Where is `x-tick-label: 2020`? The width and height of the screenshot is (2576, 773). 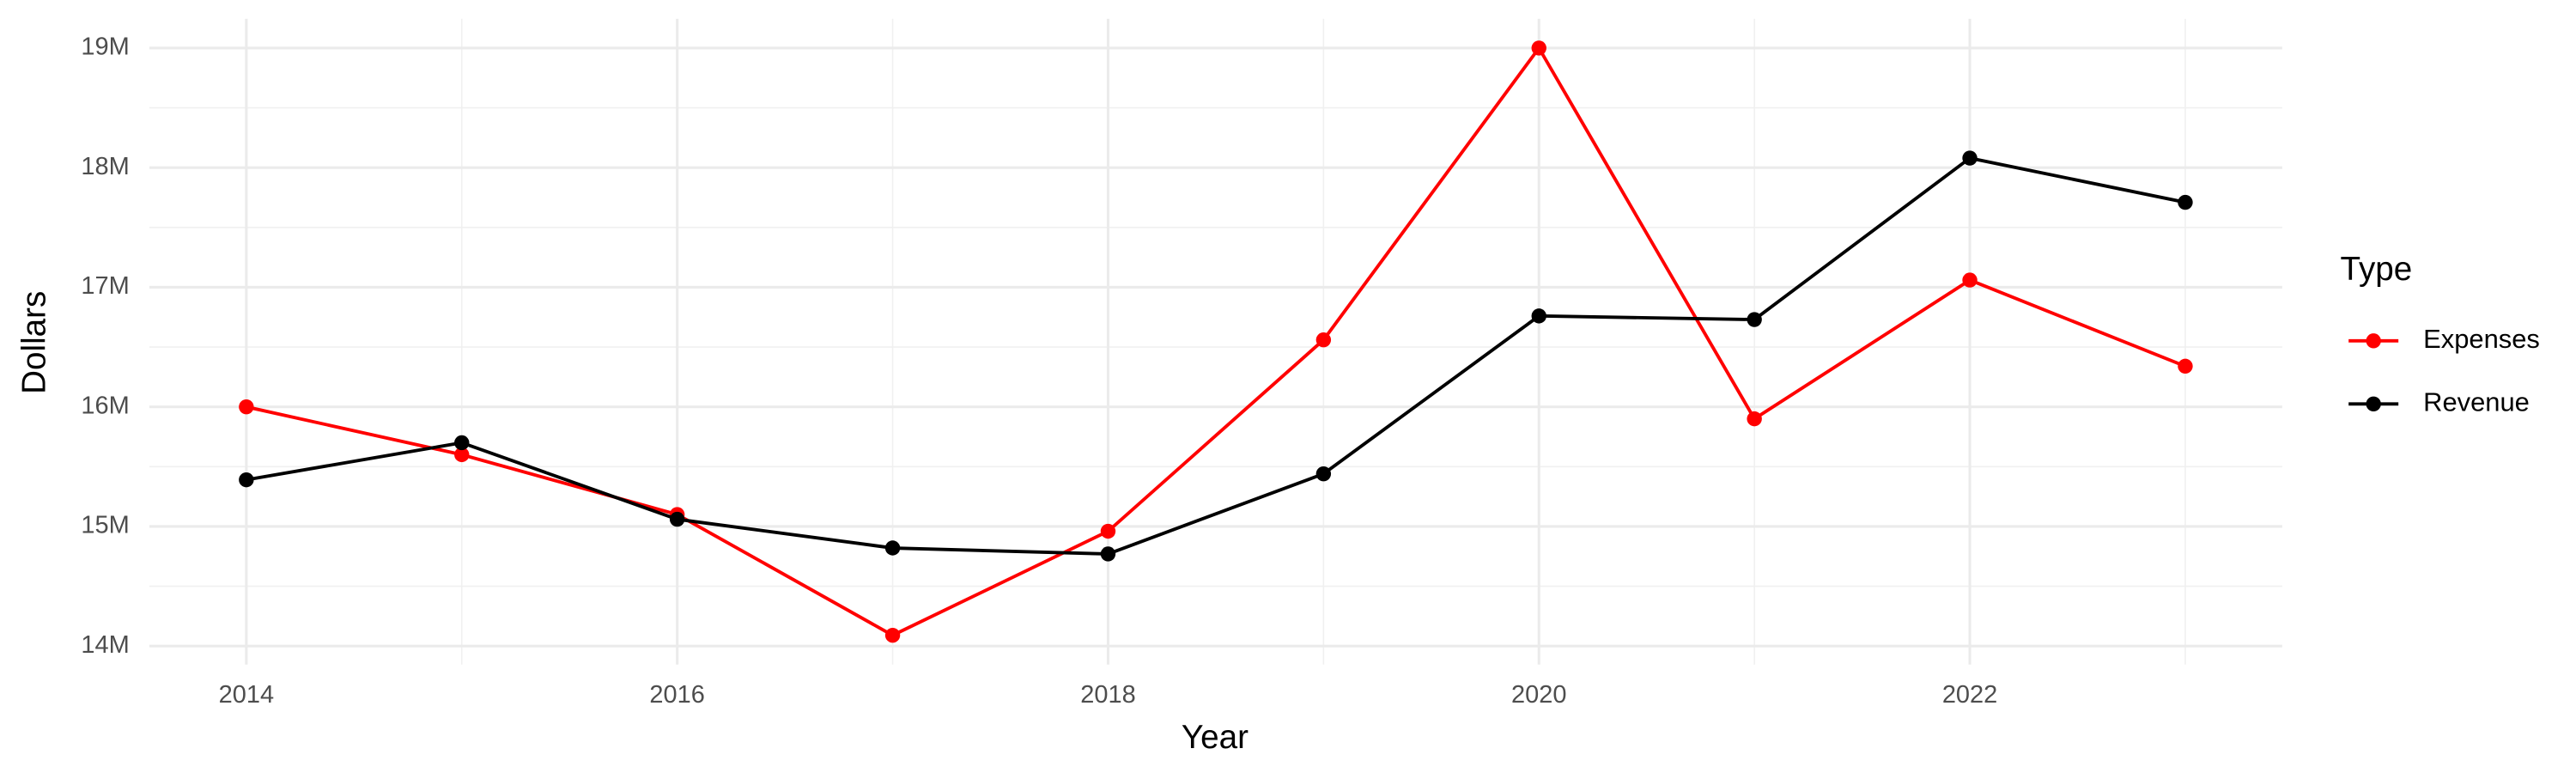
x-tick-label: 2020 is located at coordinates (1539, 695).